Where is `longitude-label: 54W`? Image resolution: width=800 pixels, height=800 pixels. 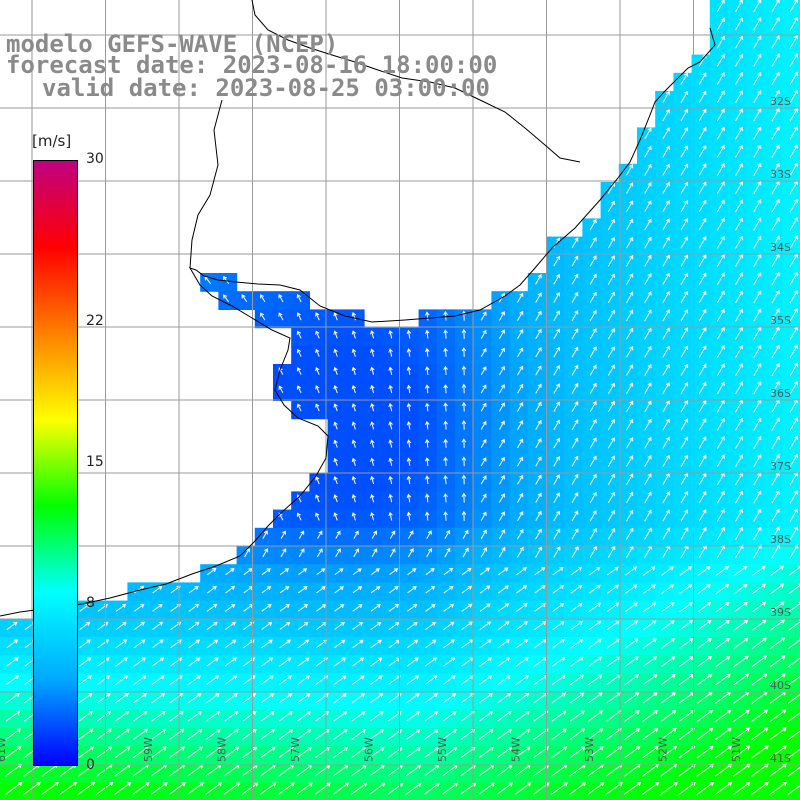 longitude-label: 54W is located at coordinates (516, 749).